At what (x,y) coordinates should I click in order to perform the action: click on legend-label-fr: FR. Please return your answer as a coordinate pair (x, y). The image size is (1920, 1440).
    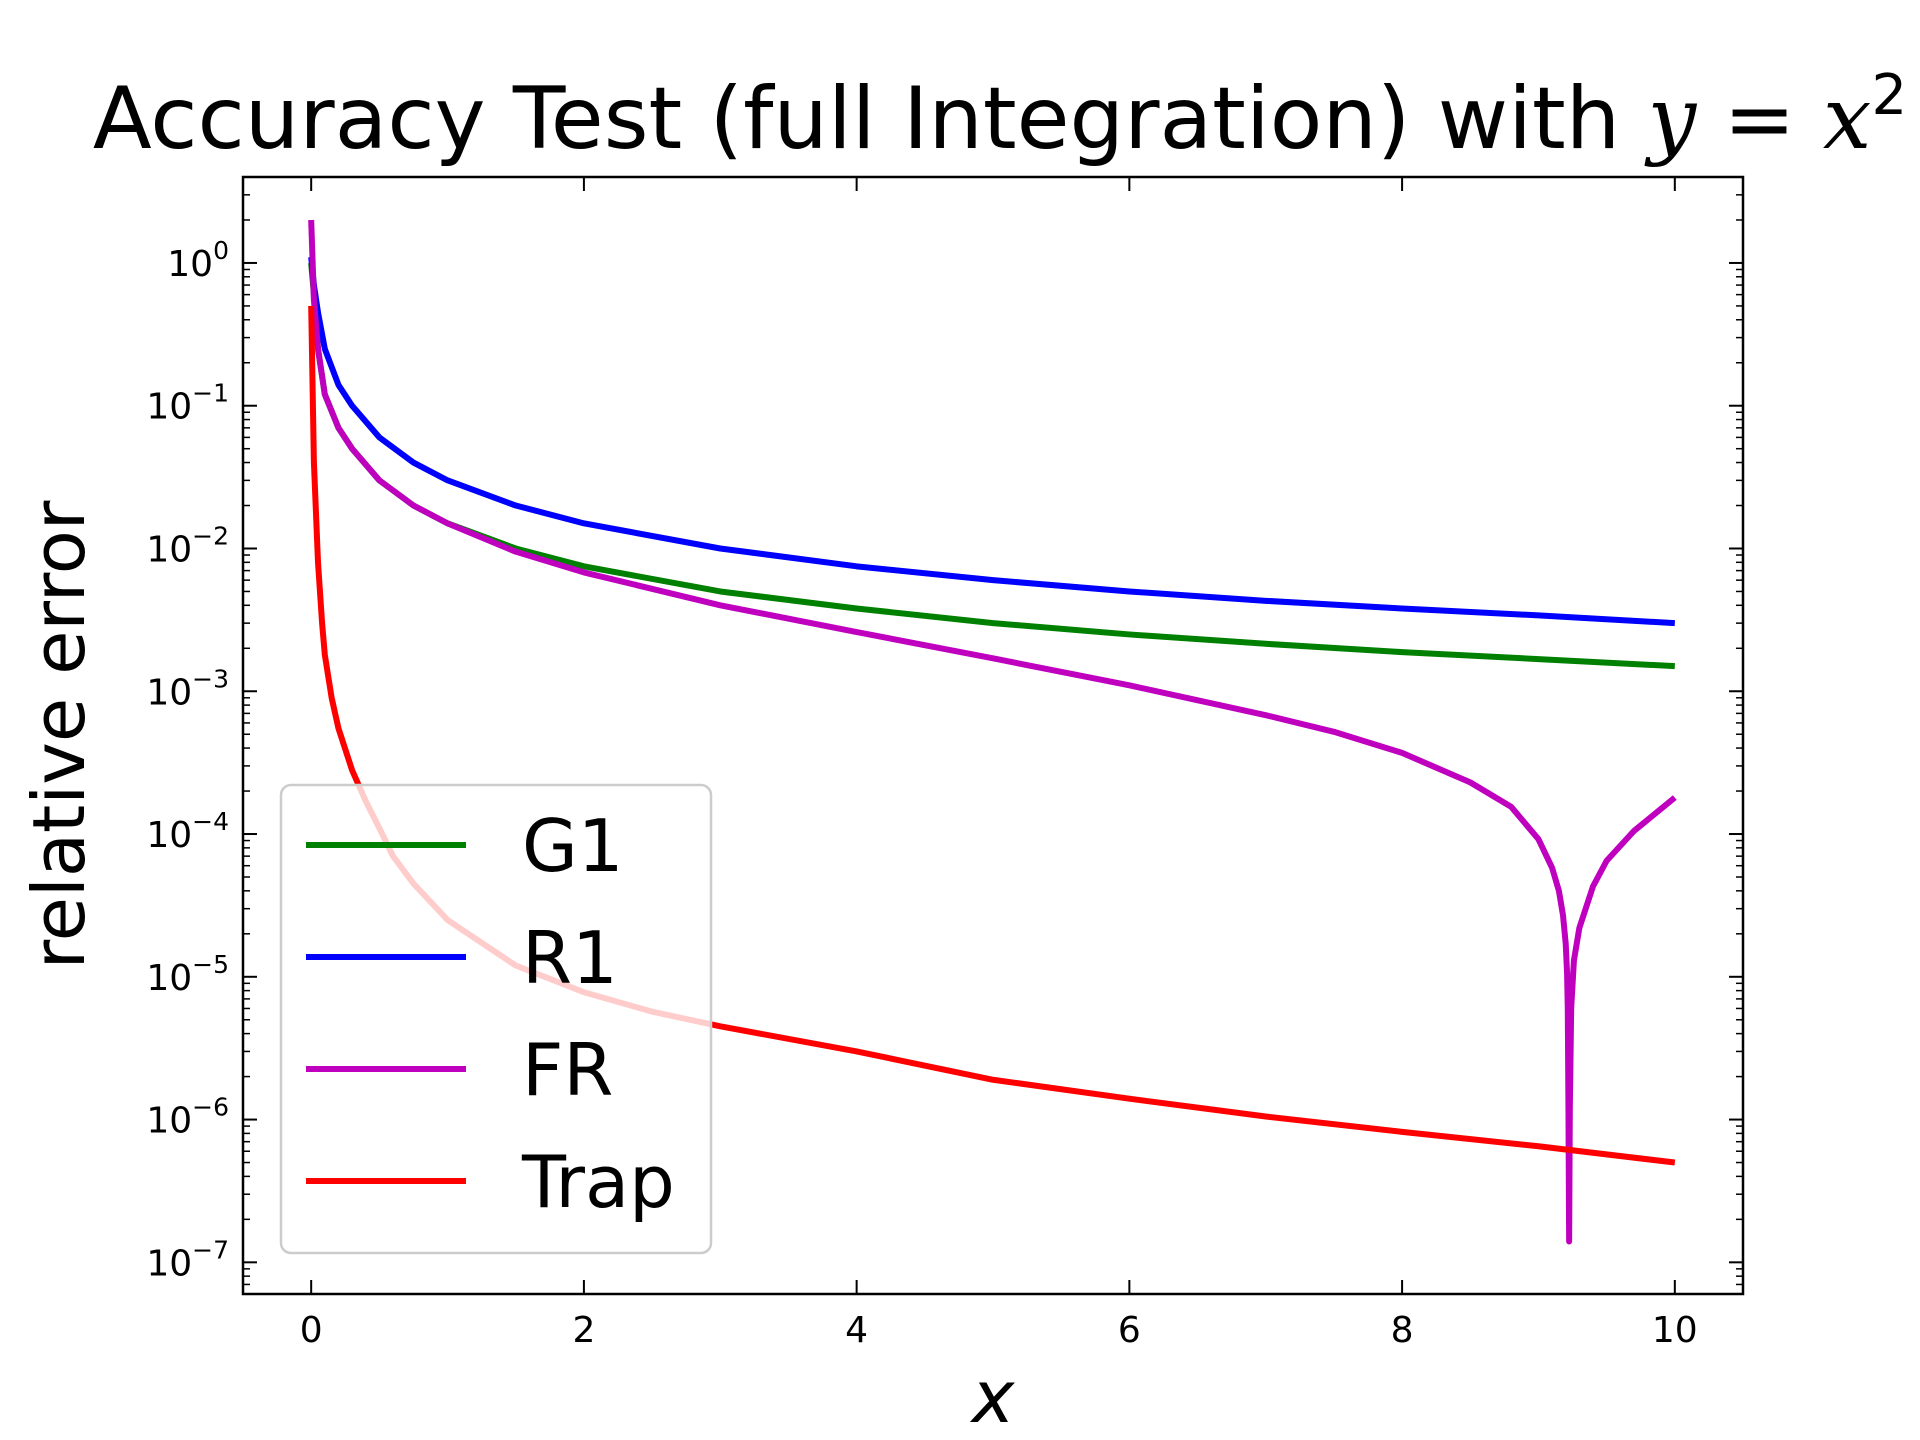
    Looking at the image, I should click on (567, 1070).